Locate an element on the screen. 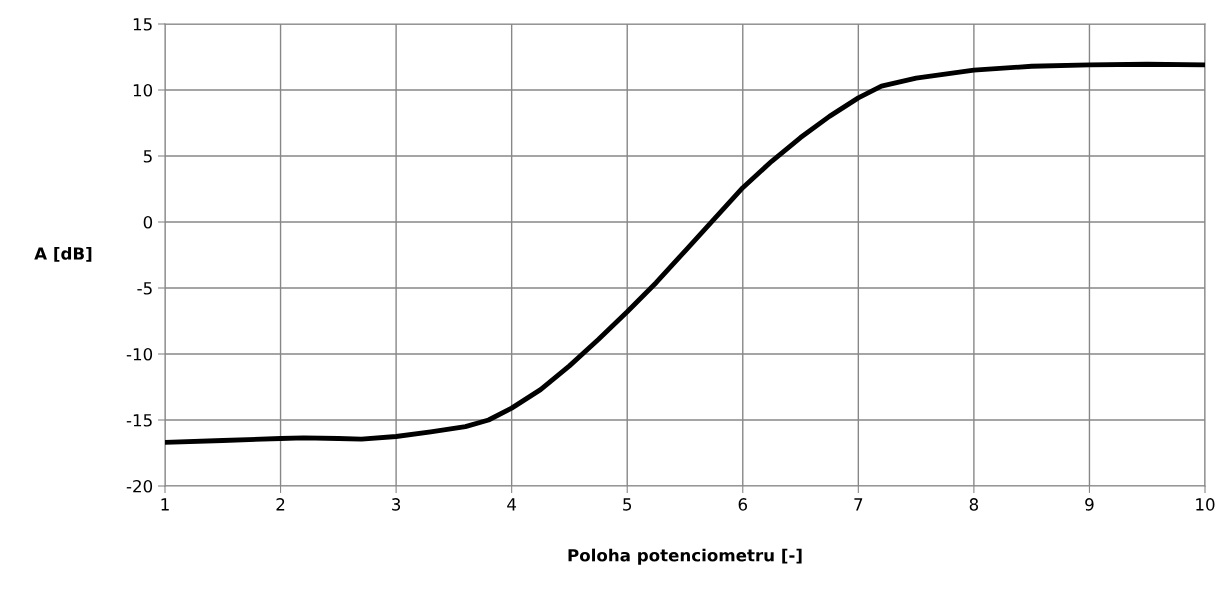 The width and height of the screenshot is (1221, 594). x-tick-label: 9 is located at coordinates (1089, 504).